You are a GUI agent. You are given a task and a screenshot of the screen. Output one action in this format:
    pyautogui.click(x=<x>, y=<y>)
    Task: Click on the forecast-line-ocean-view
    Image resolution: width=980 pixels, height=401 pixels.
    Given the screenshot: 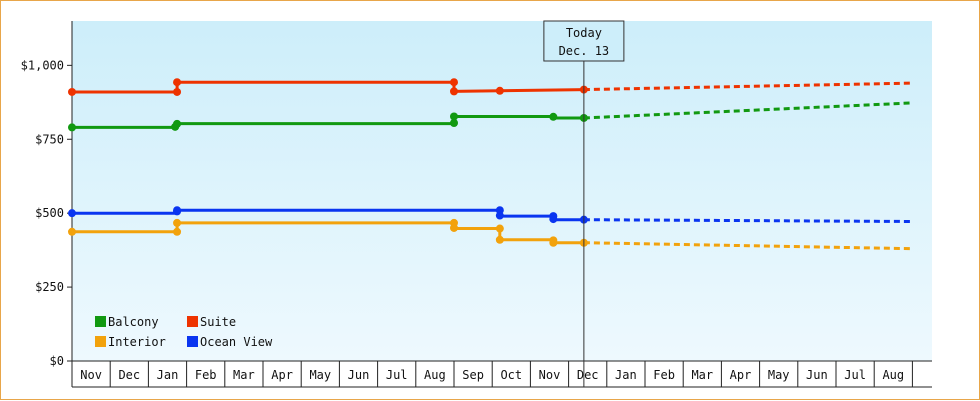 What is the action you would take?
    pyautogui.click(x=748, y=220)
    